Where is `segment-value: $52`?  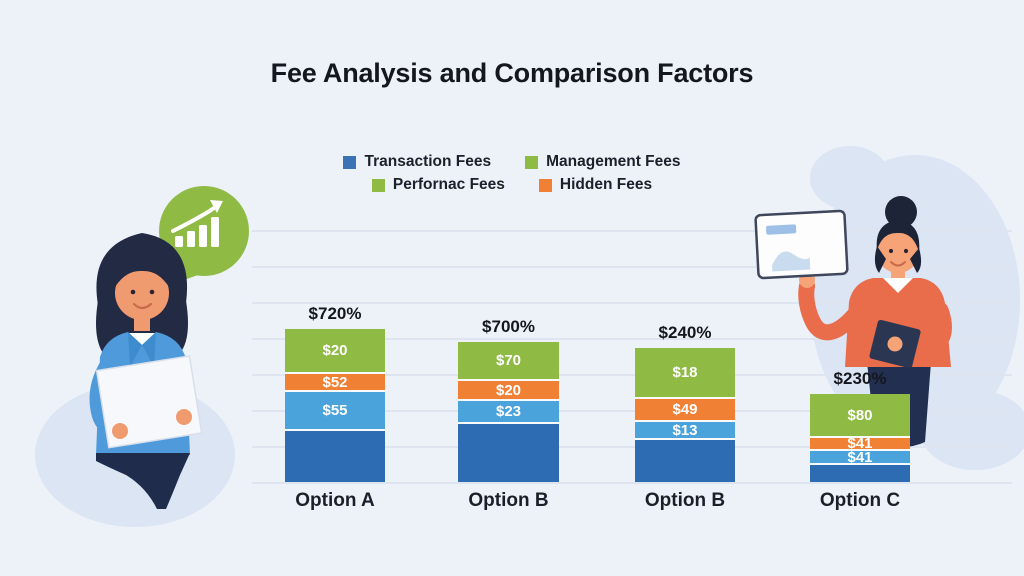 segment-value: $52 is located at coordinates (335, 382).